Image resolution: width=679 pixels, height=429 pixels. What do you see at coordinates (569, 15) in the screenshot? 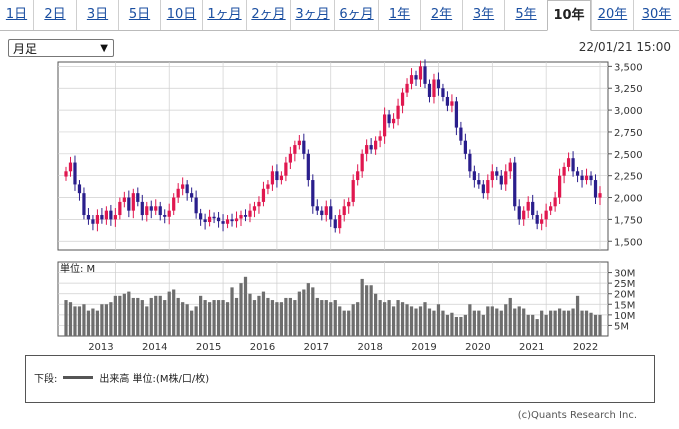
I see `tab-10年: 10年` at bounding box center [569, 15].